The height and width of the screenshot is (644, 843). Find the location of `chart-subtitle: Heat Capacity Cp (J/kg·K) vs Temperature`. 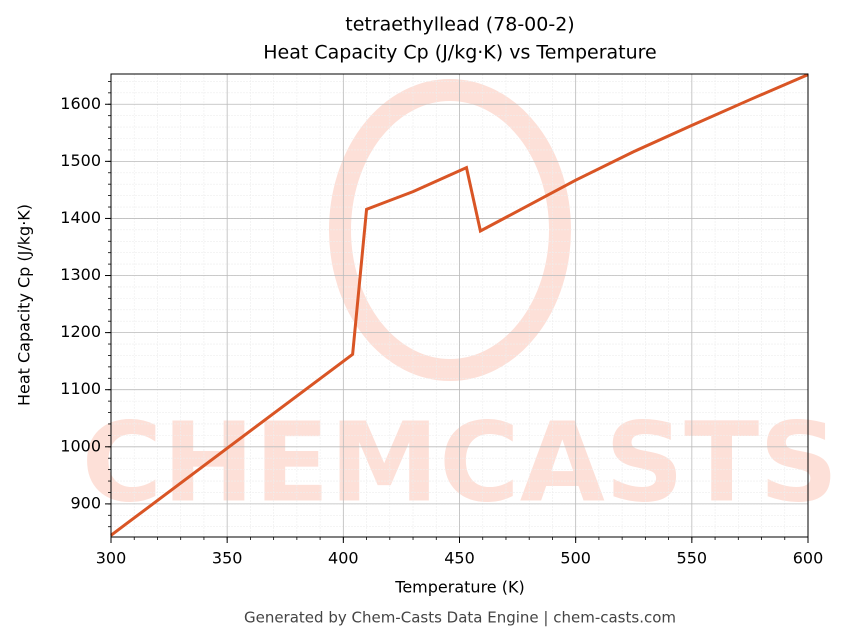

chart-subtitle: Heat Capacity Cp (J/kg·K) vs Temperature is located at coordinates (460, 53).